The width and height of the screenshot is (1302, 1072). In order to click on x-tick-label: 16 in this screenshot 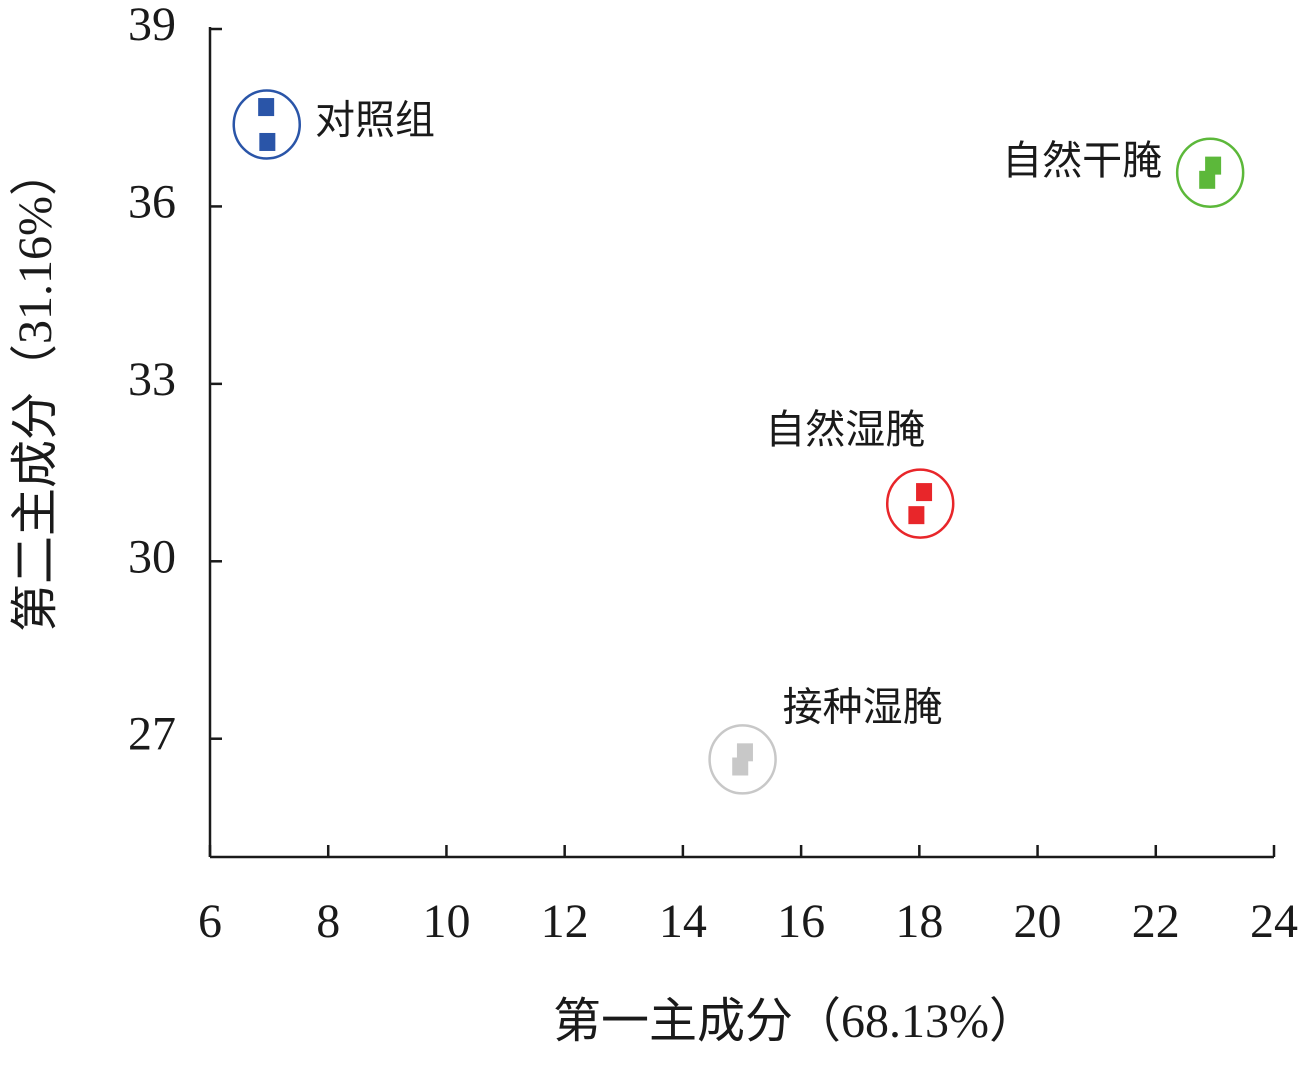, I will do `click(801, 921)`.